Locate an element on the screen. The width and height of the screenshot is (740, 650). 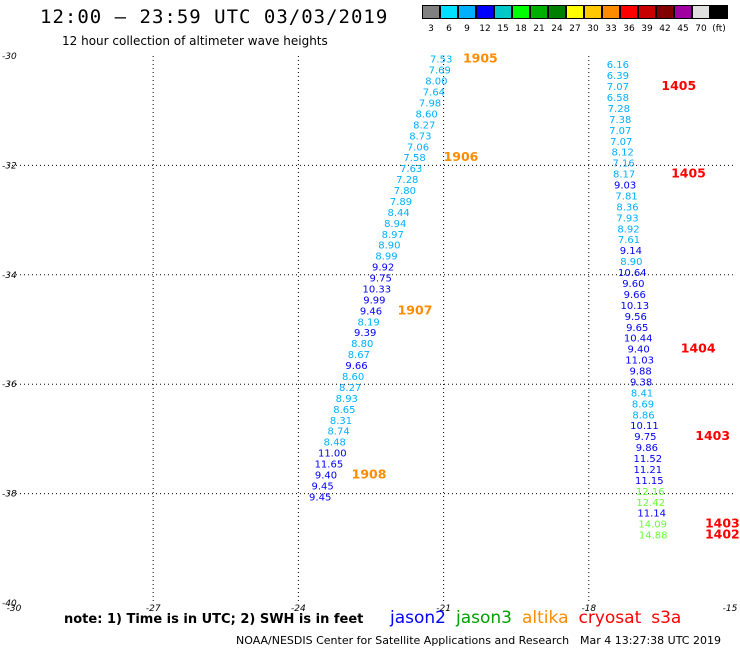
y-tick-label: -38 is located at coordinates (9, 495).